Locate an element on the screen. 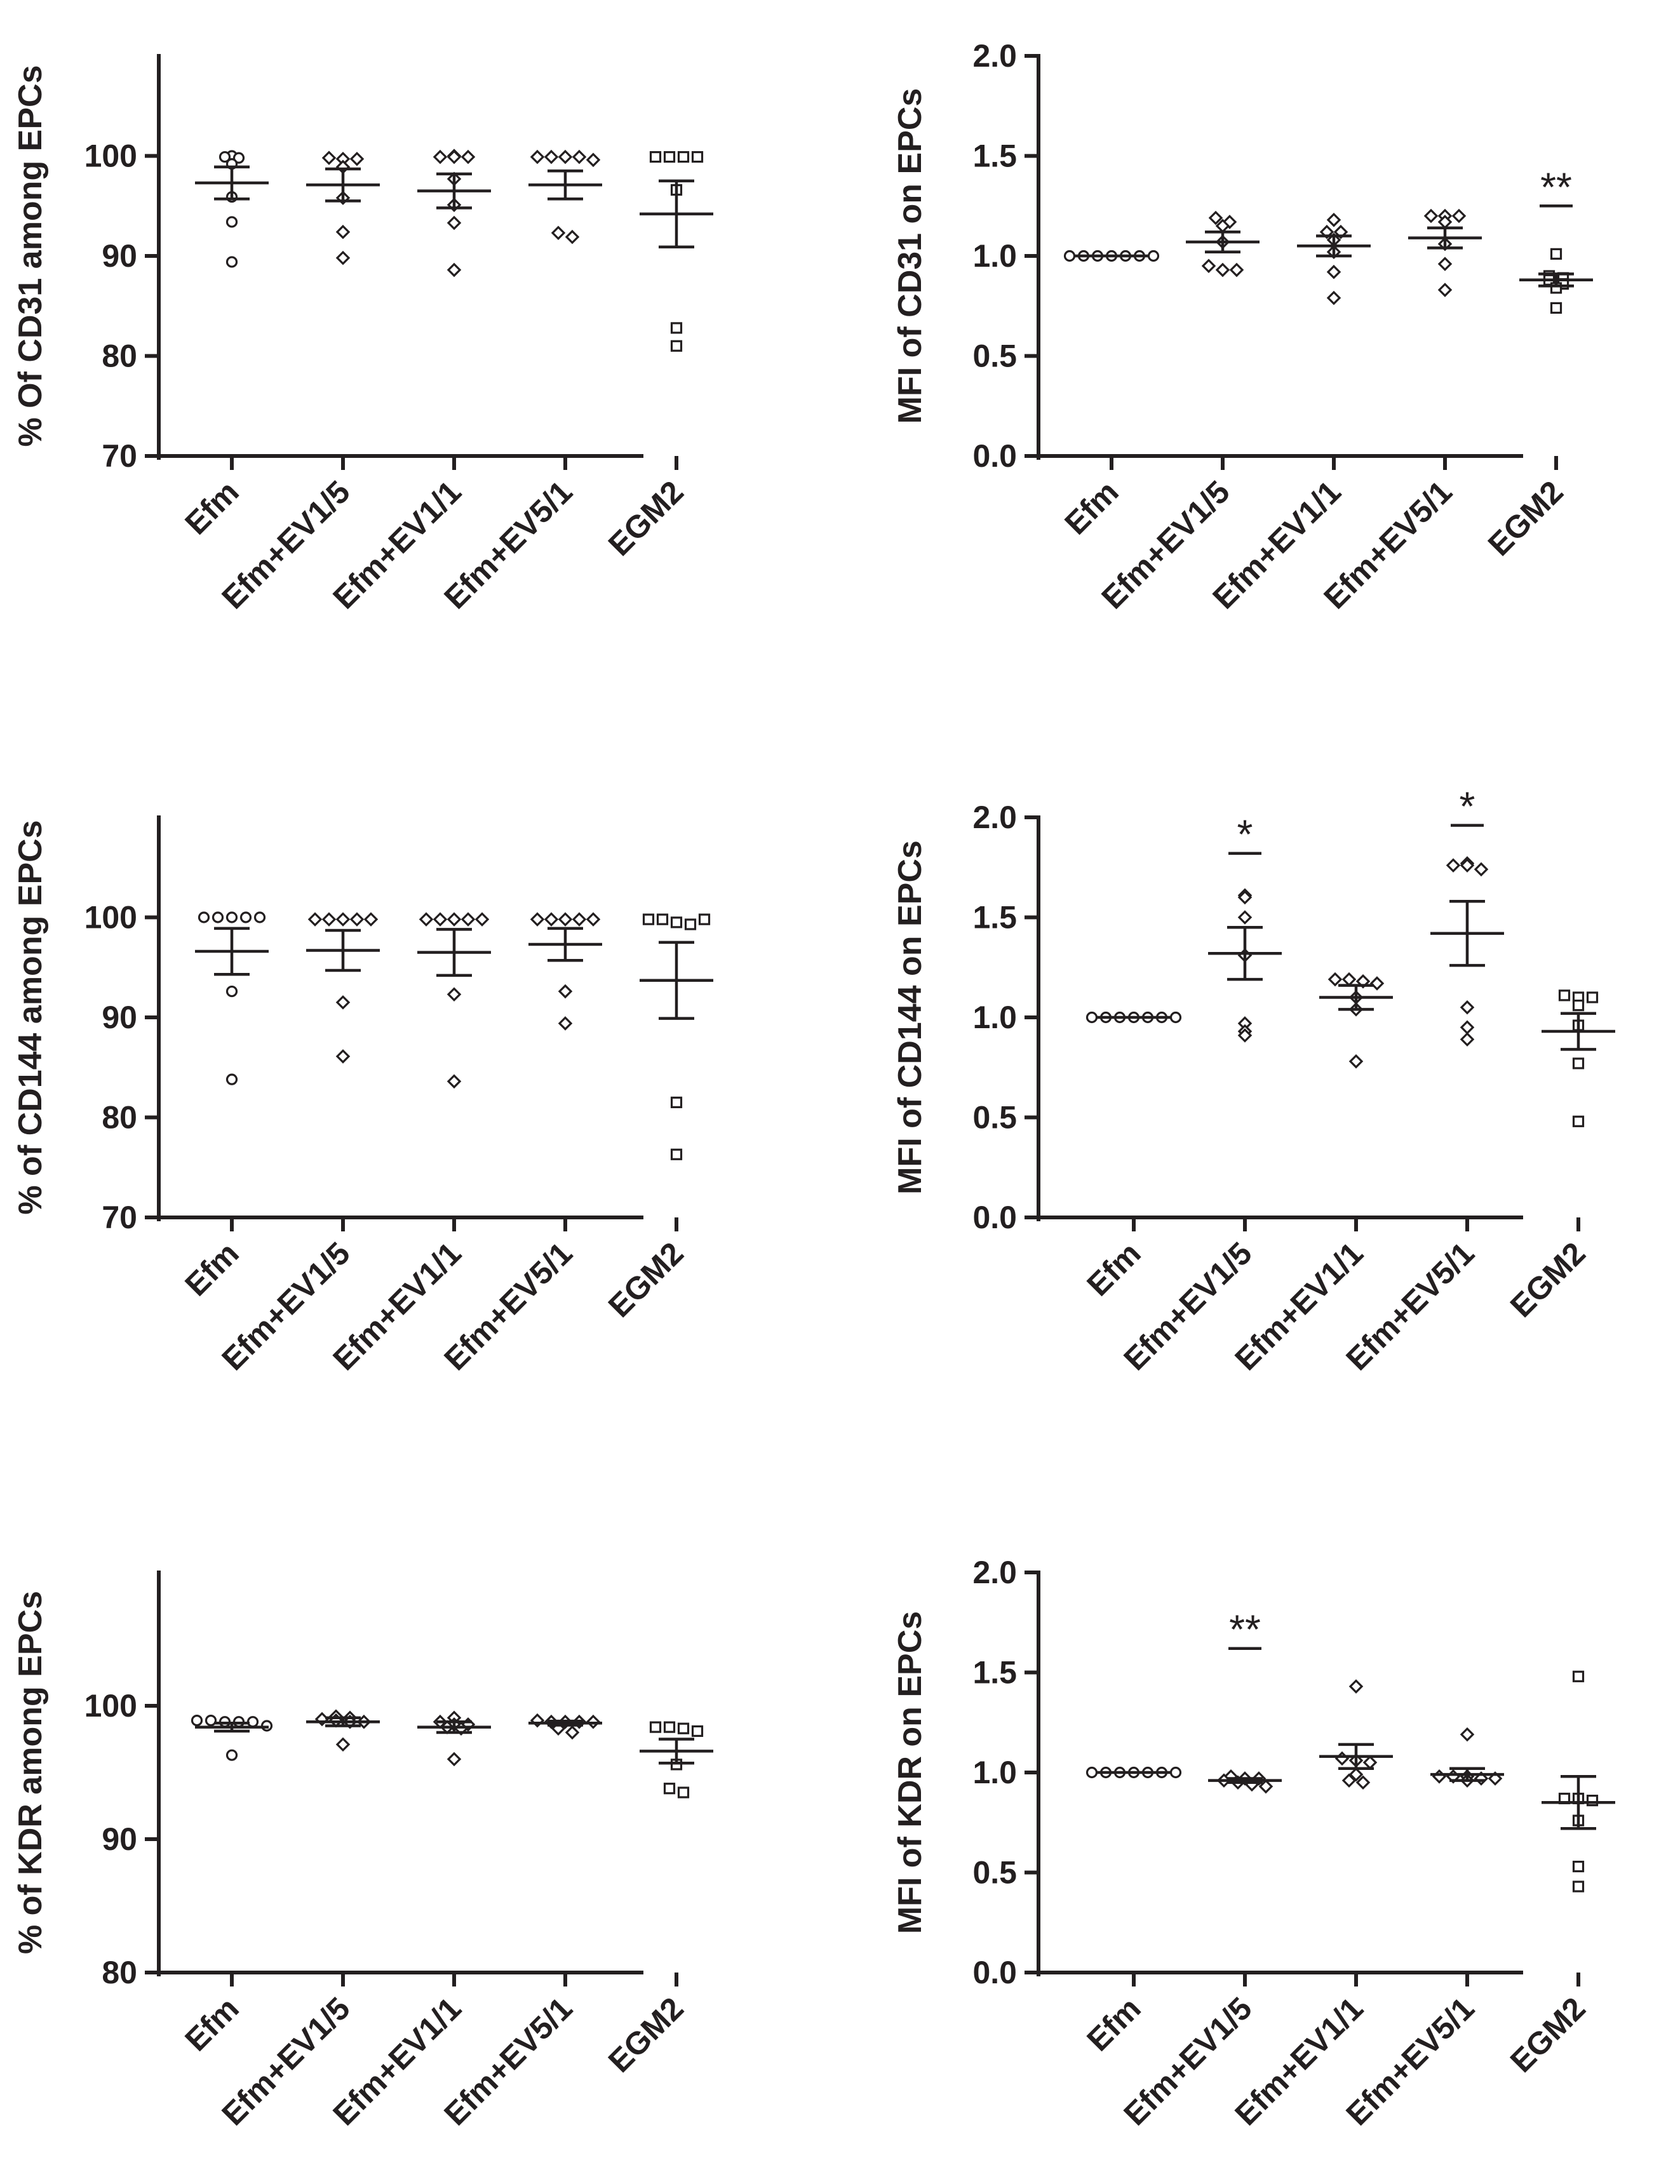 The image size is (1680, 2184). y-tick-label: 100 is located at coordinates (110, 917).